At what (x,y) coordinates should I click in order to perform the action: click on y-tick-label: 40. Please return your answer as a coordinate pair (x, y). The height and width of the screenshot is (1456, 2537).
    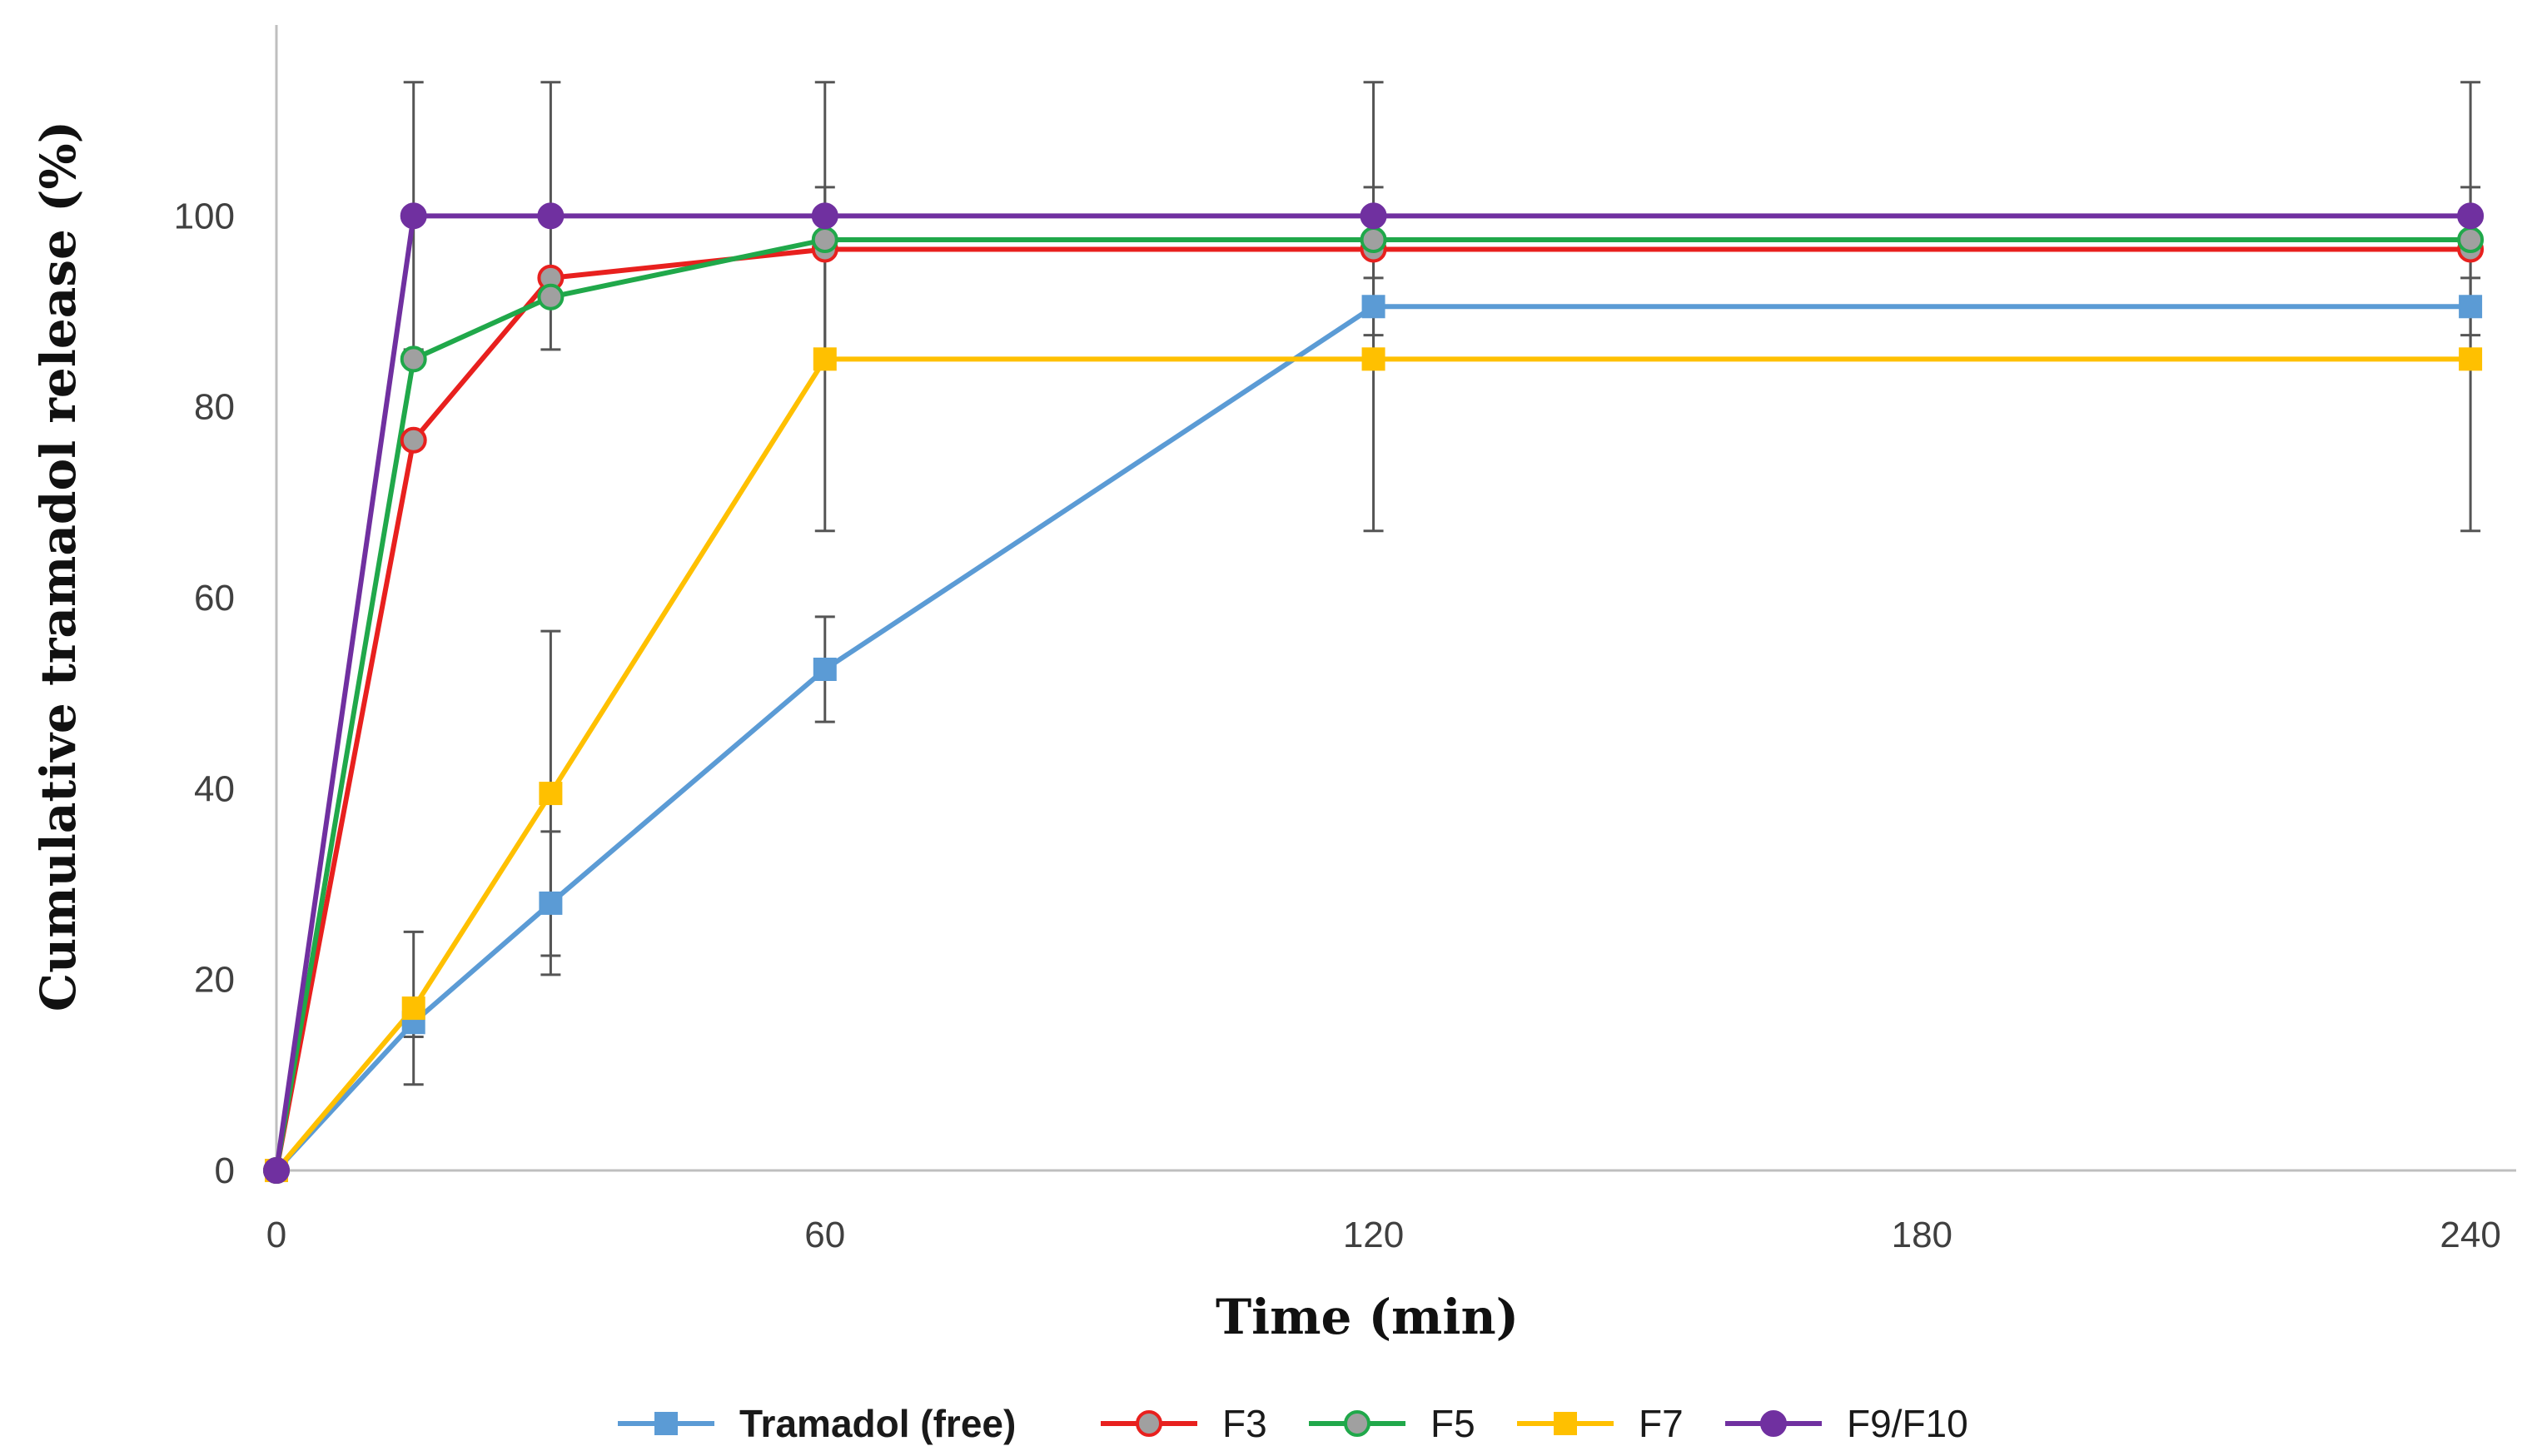
    Looking at the image, I should click on (214, 788).